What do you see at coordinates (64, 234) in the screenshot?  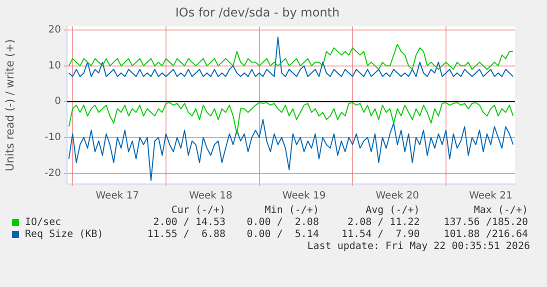 I see `legend-label: Req Size (KB)` at bounding box center [64, 234].